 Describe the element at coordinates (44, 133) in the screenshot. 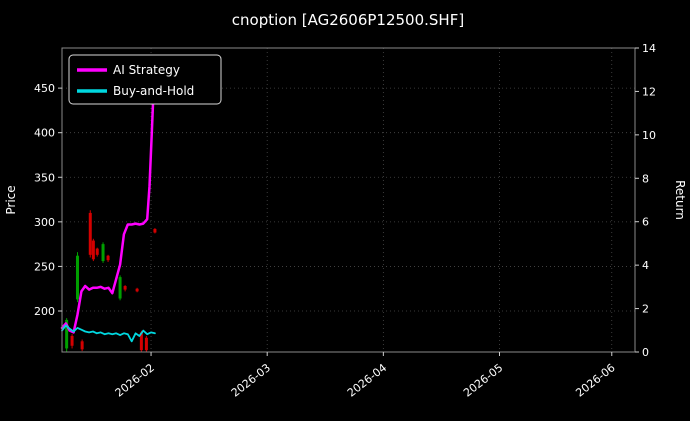

I see `price-tick-label: 400` at that location.